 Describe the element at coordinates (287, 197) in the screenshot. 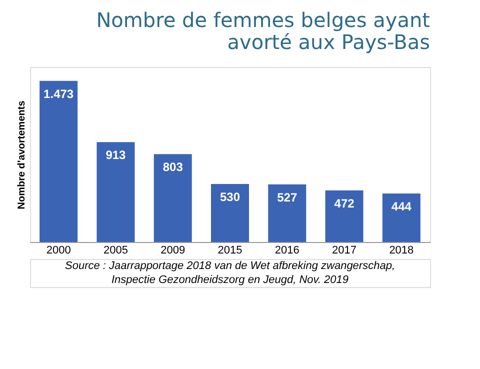

I see `data-label: 527` at that location.